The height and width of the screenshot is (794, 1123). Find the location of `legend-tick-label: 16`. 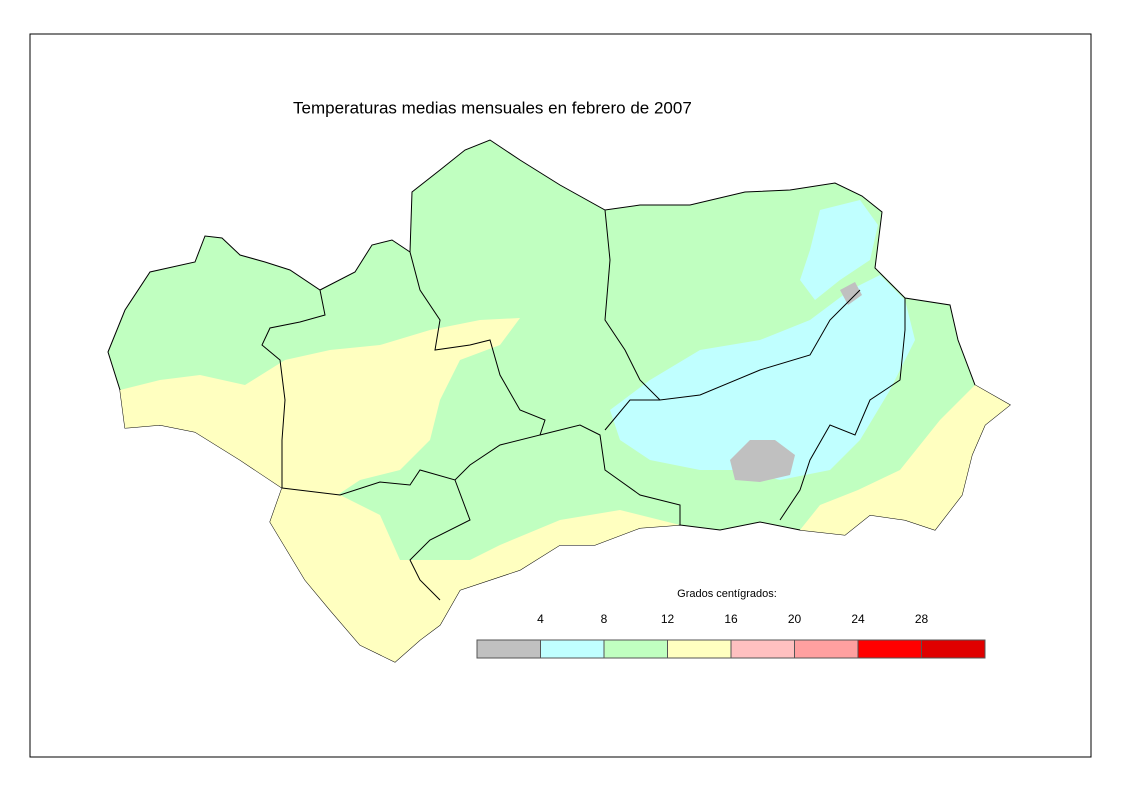

legend-tick-label: 16 is located at coordinates (731, 619).